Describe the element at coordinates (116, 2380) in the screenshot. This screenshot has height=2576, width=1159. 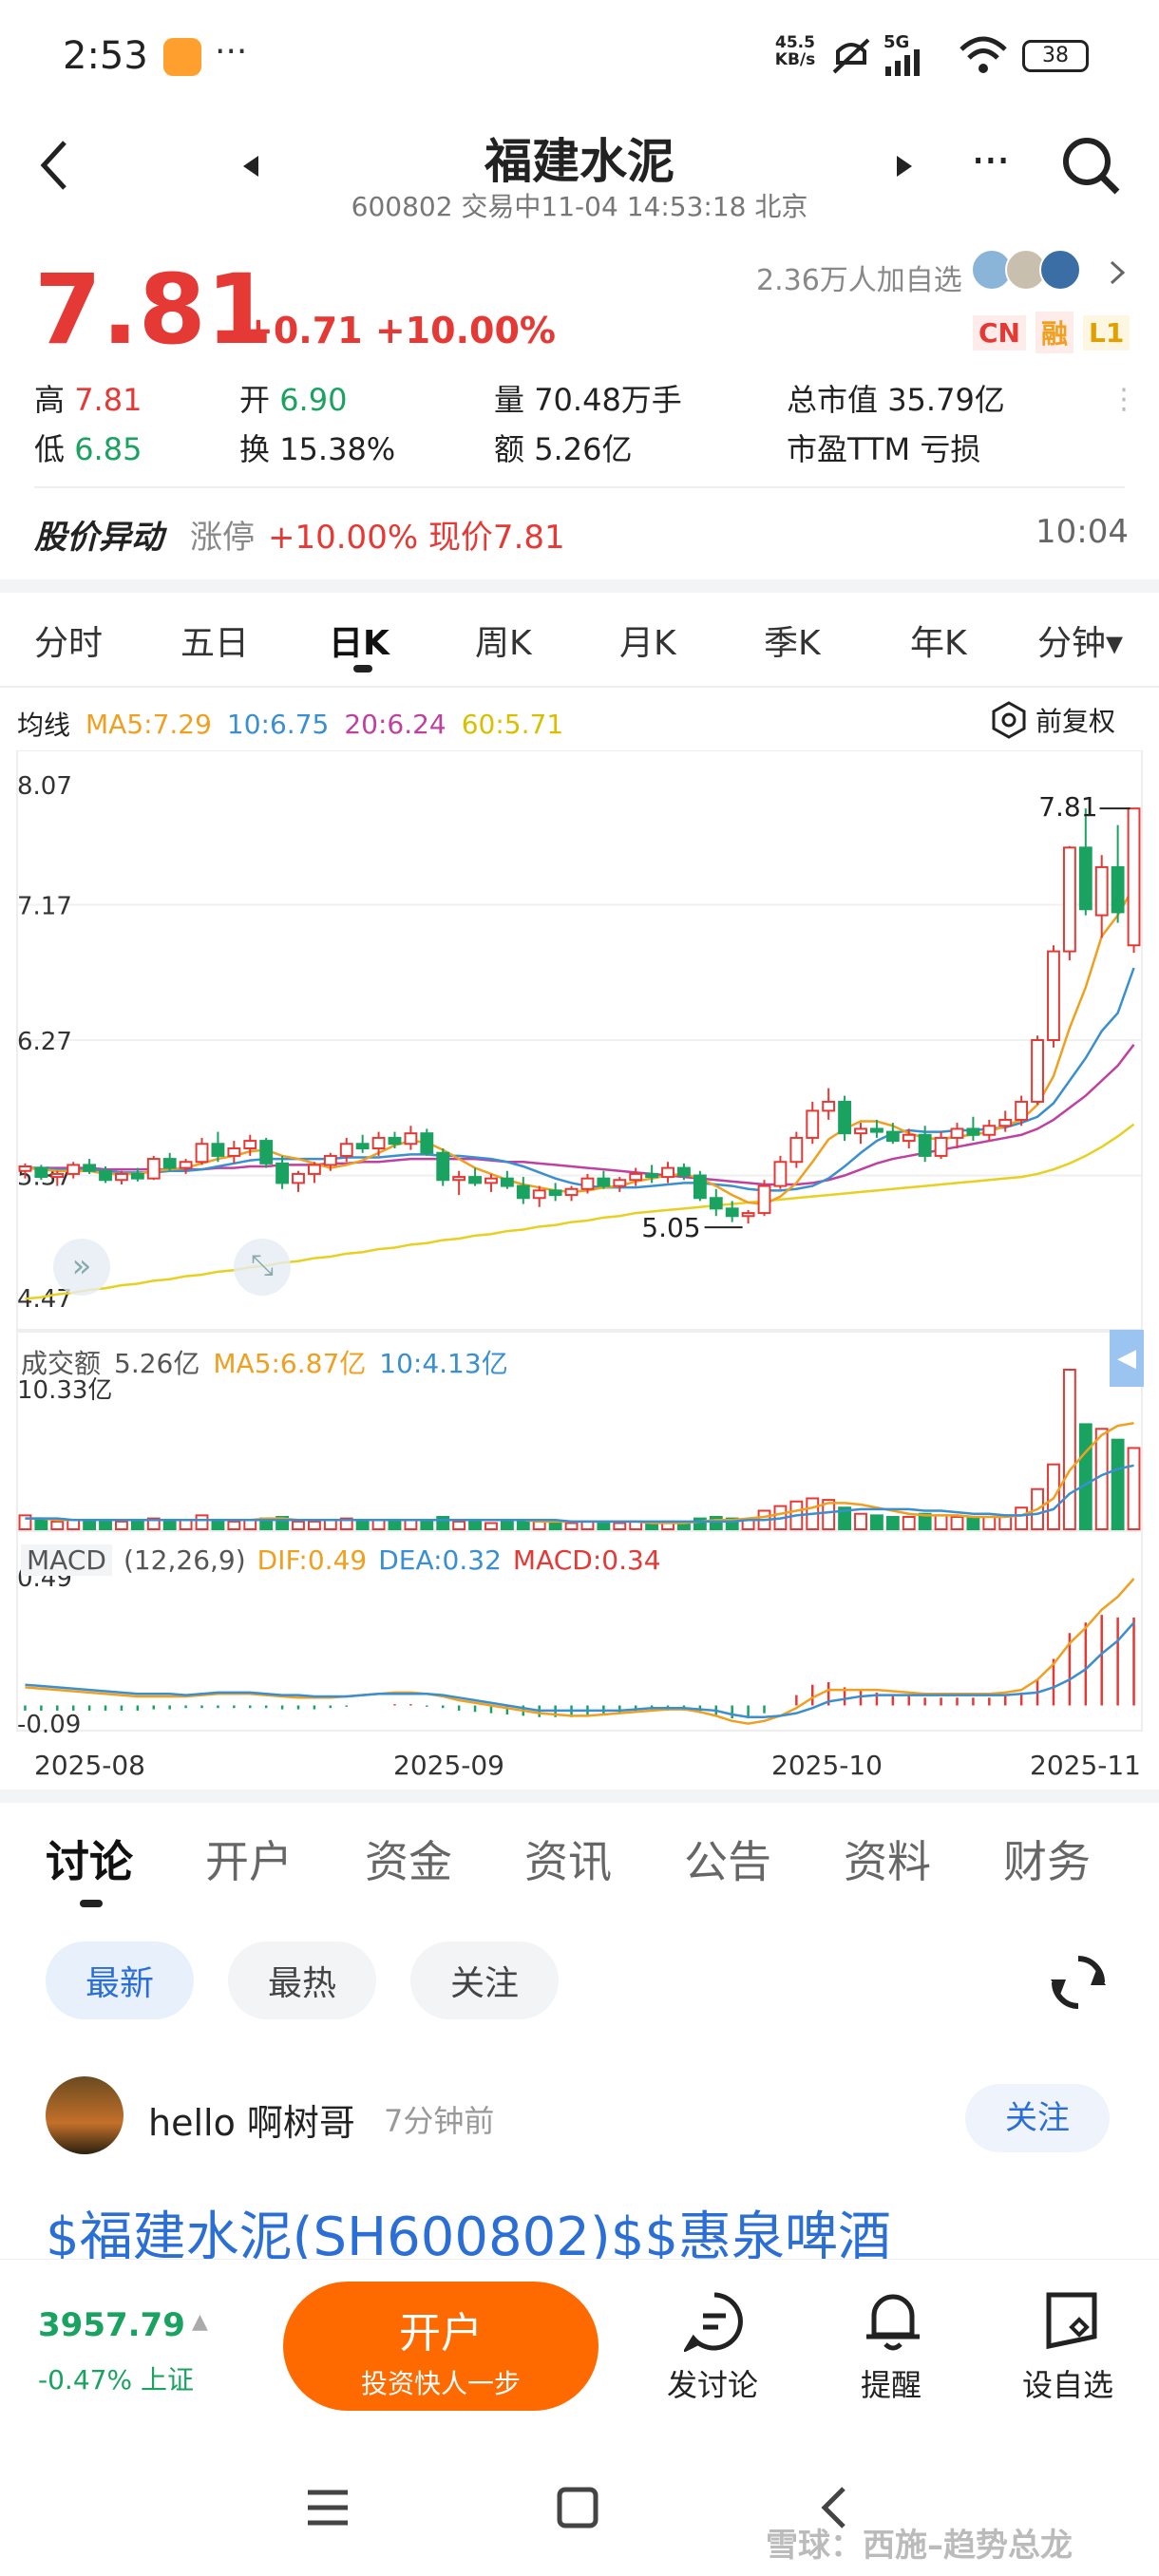
I see `index-change: -0.47% 上证` at that location.